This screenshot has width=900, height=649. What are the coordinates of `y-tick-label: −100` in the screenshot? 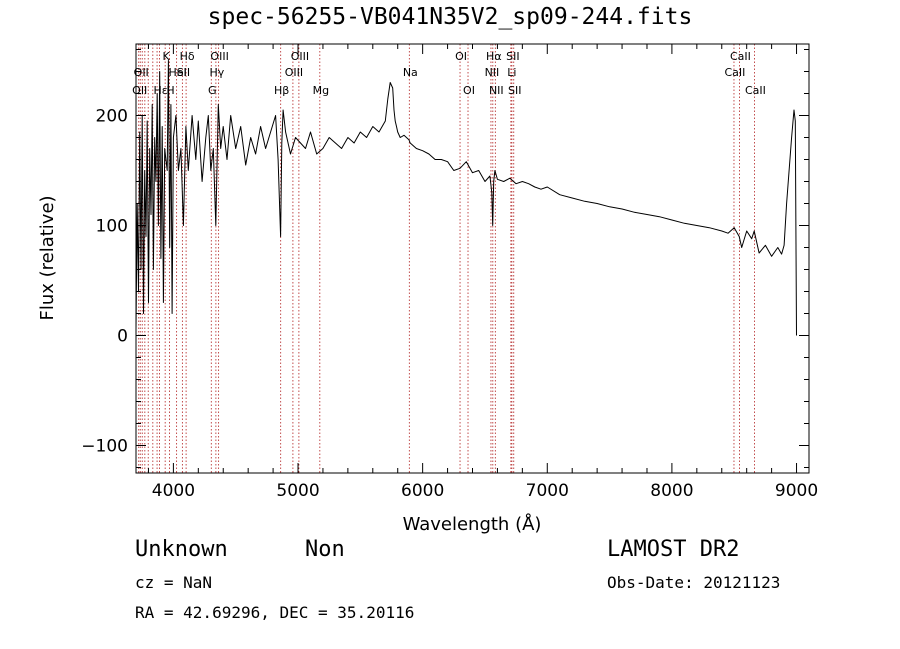 It's located at (104, 447).